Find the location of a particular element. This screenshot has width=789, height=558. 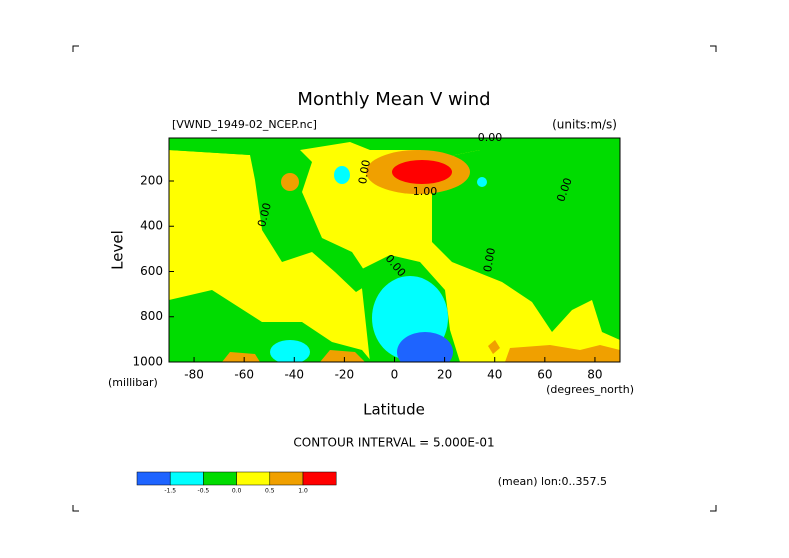

x-tick-label: 60 is located at coordinates (544, 375).